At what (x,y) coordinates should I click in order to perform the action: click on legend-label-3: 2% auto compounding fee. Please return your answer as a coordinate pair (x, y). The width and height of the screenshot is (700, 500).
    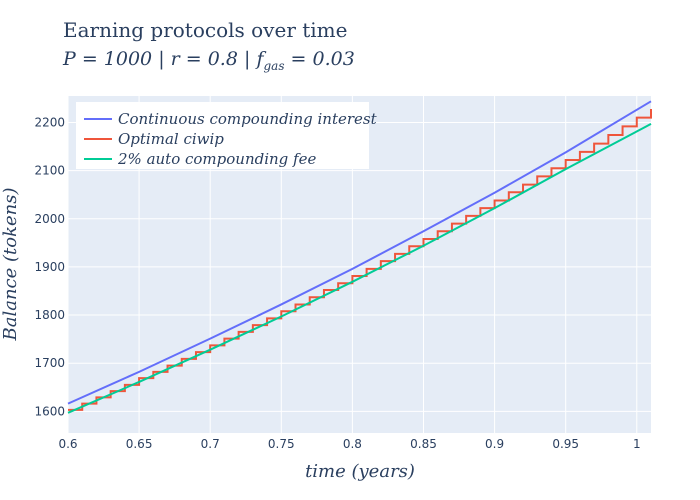
    Looking at the image, I should click on (216, 159).